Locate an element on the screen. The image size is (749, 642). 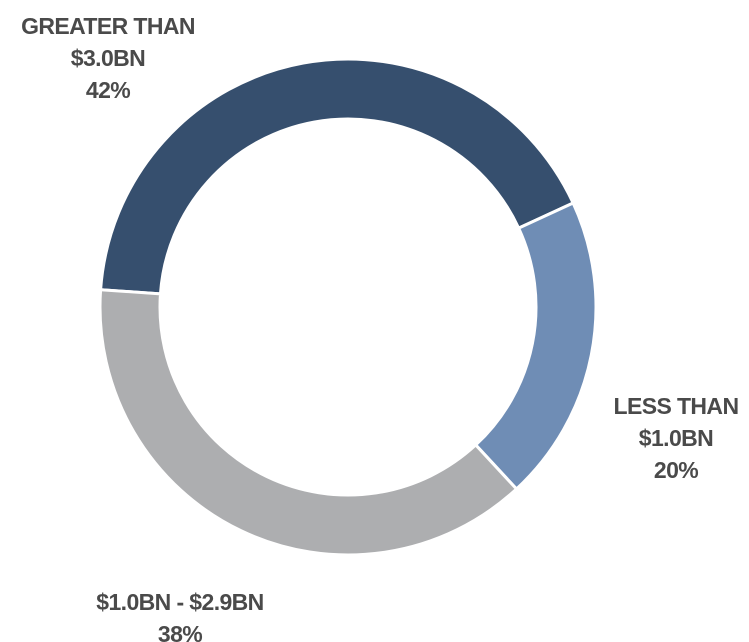
segment-label: GREATER THAN $3.0BN 42% is located at coordinates (108, 58).